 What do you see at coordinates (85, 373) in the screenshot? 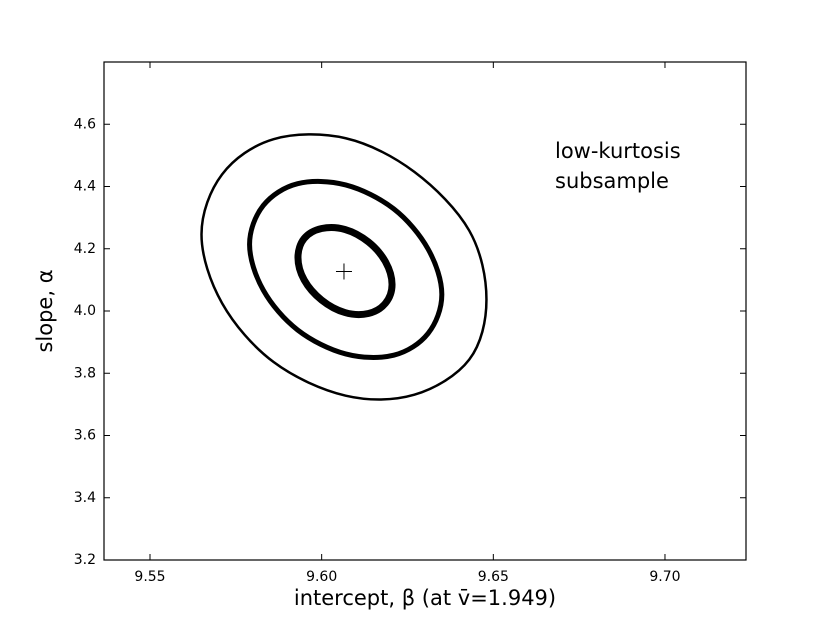
I see `y-tick-label: 3.8` at bounding box center [85, 373].